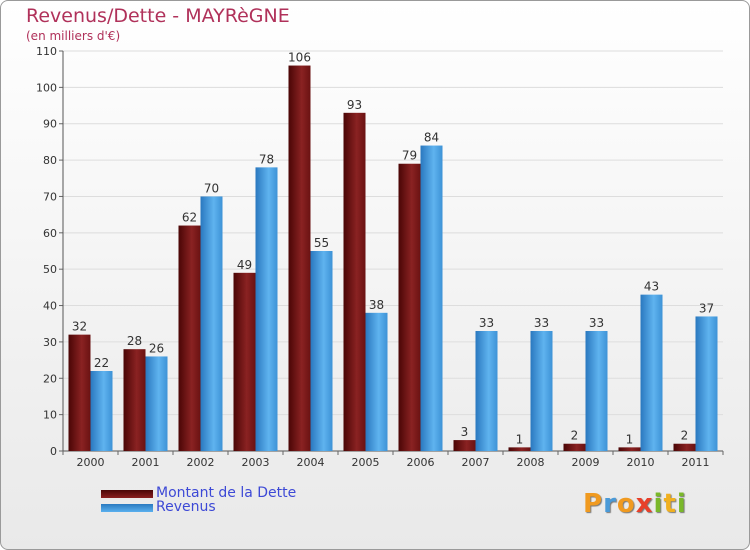 This screenshot has height=550, width=750. I want to click on x-tick-label: 2003, so click(256, 462).